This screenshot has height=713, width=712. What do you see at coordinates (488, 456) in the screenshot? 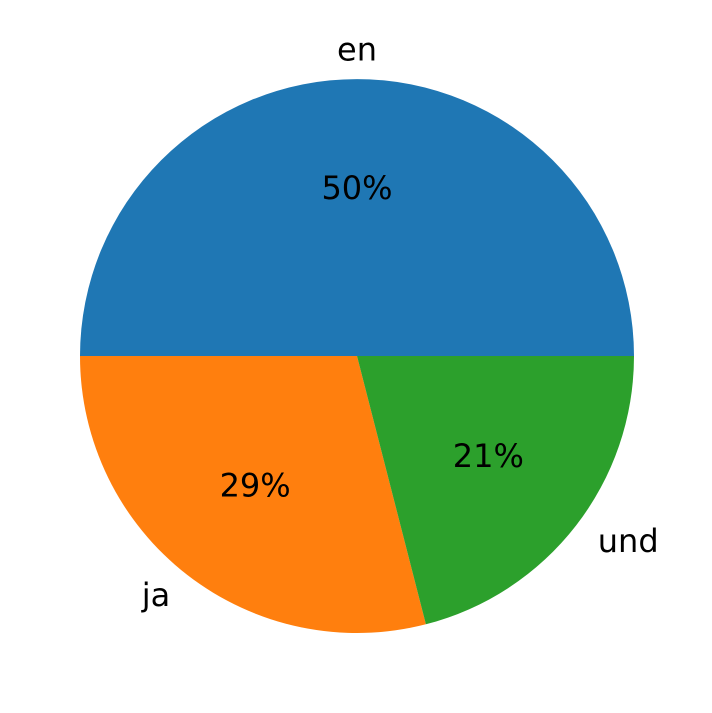
I see `percent-label: 21%` at bounding box center [488, 456].